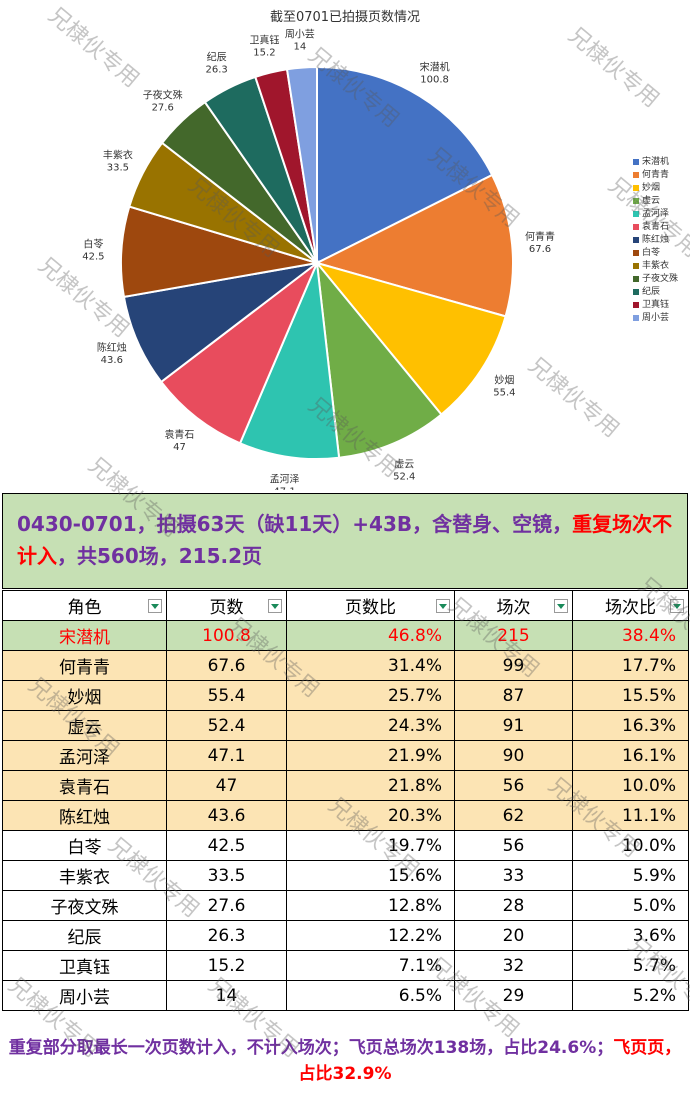 This screenshot has height=1096, width=690. Describe the element at coordinates (118, 154) in the screenshot. I see `slice-name-label: 丰紫衣` at that location.